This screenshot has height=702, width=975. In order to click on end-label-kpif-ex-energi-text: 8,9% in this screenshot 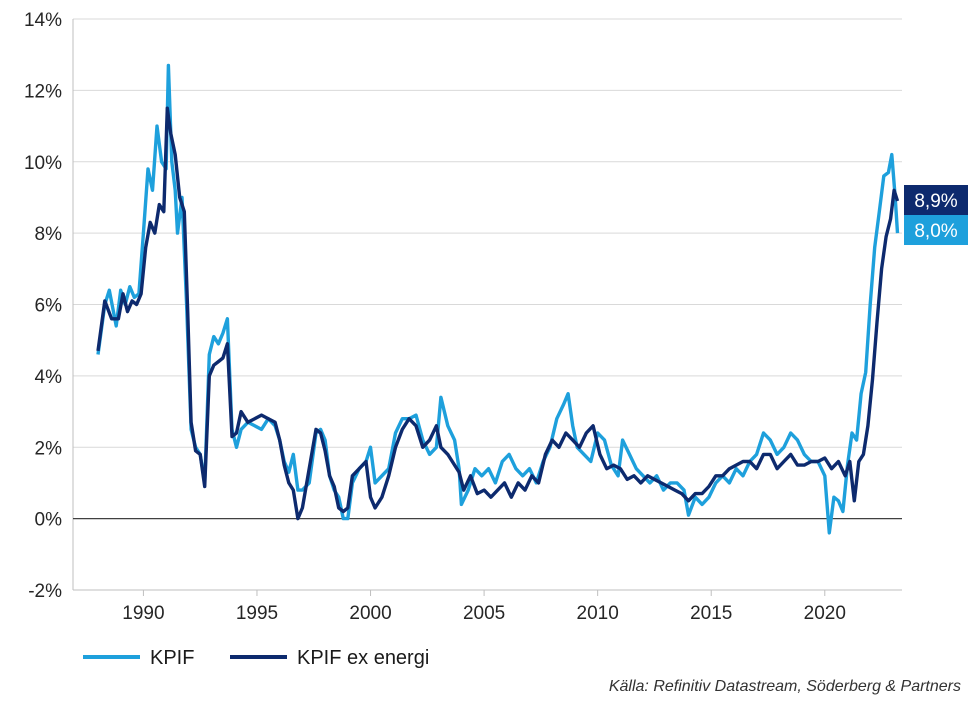, I will do `click(935, 201)`.